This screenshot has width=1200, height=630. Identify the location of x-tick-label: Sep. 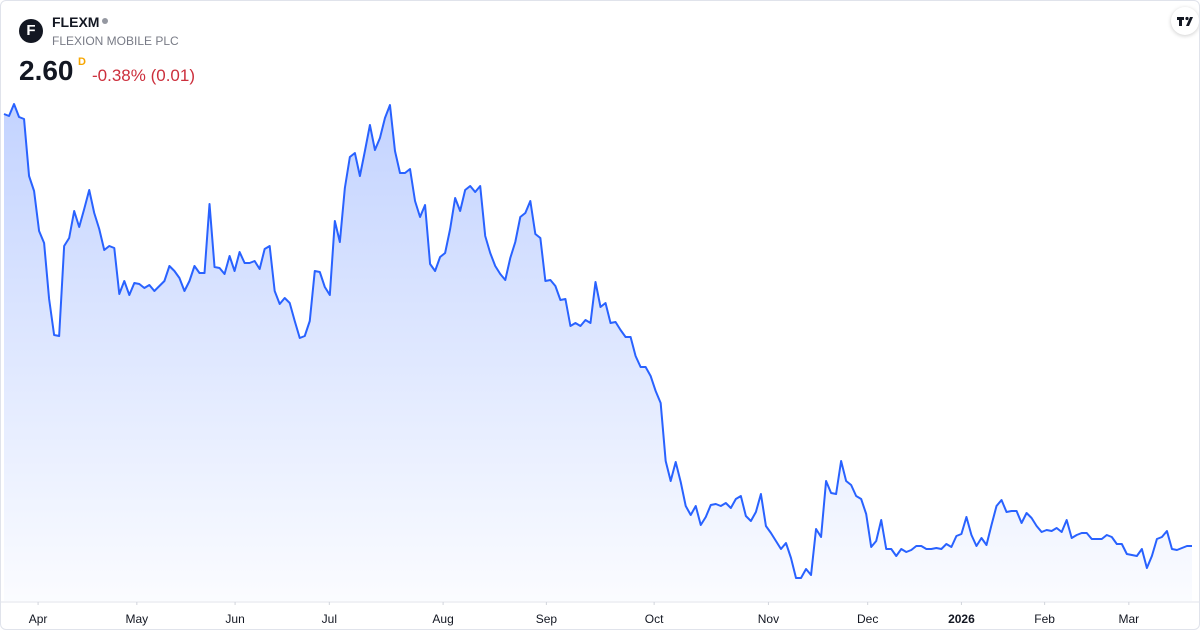
(547, 619).